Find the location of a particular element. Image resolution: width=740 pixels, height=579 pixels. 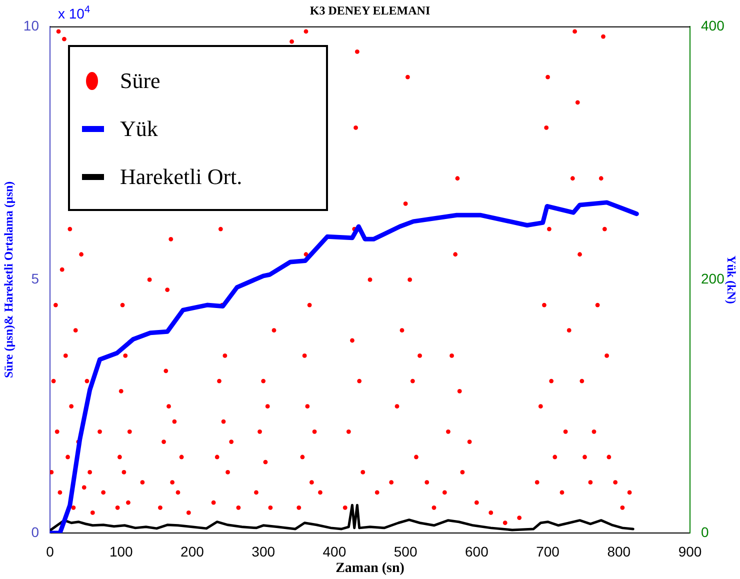

x-tick-label: 0 is located at coordinates (50, 551).